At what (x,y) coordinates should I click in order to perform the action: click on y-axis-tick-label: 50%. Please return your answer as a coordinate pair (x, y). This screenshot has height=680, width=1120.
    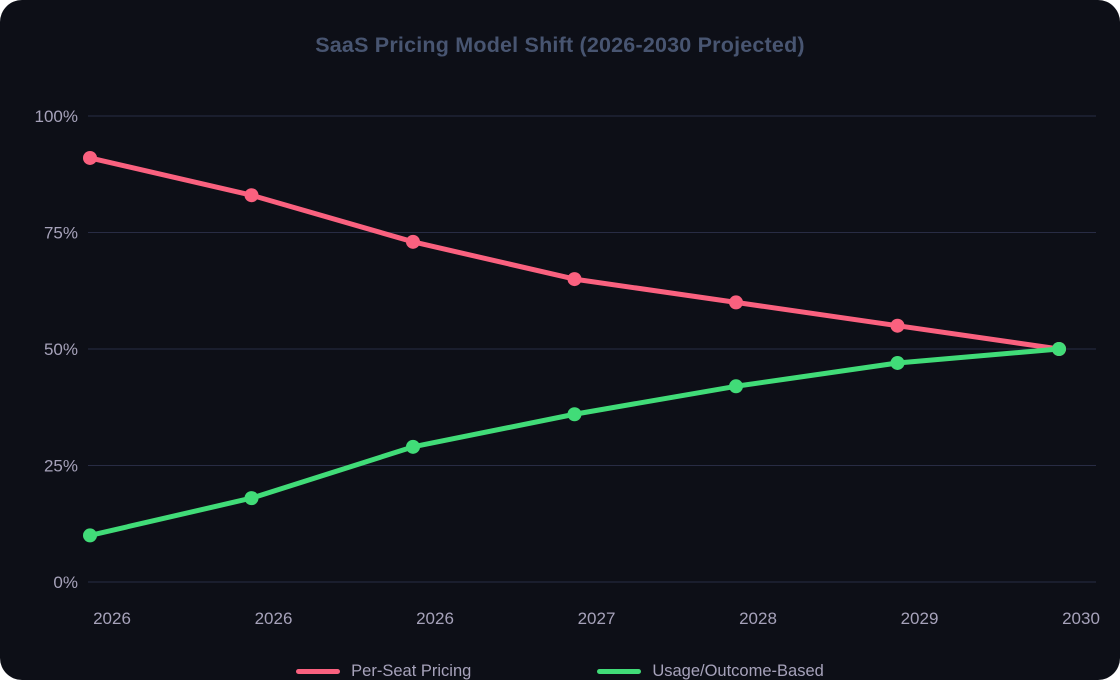
    Looking at the image, I should click on (61, 349).